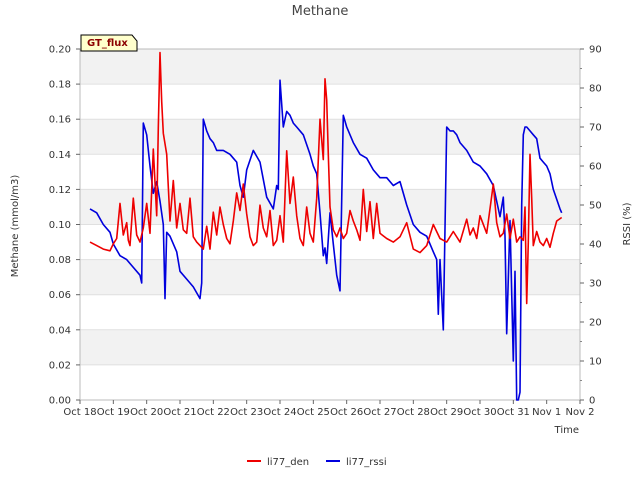 The height and width of the screenshot is (480, 640). Describe the element at coordinates (595, 245) in the screenshot. I see `right-y-tick-label: 40` at that location.